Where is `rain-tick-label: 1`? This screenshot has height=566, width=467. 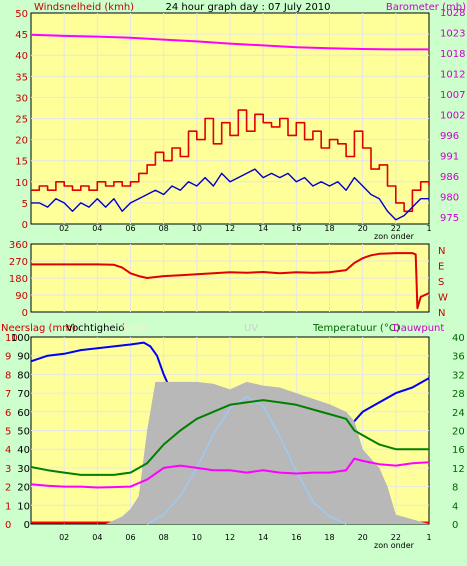
rain-tick-label: 1 is located at coordinates (8, 506).